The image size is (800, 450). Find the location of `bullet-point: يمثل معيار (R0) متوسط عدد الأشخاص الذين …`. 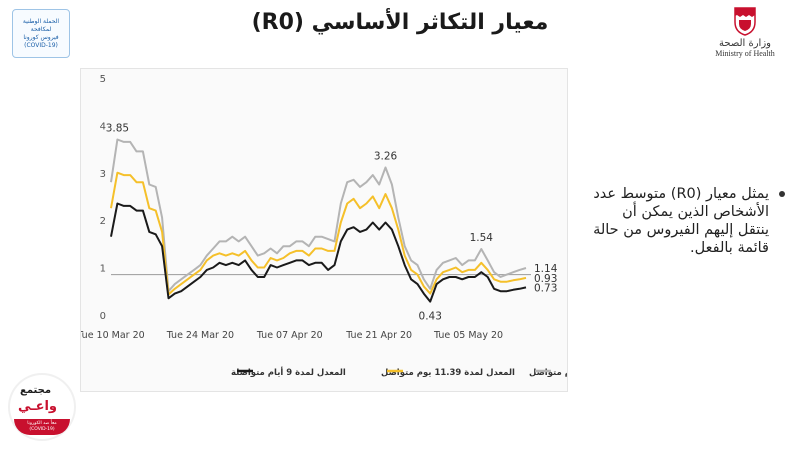

bullet-point: يمثل معيار (R0) متوسط عدد الأشخاص الذين … is located at coordinates (686, 221).